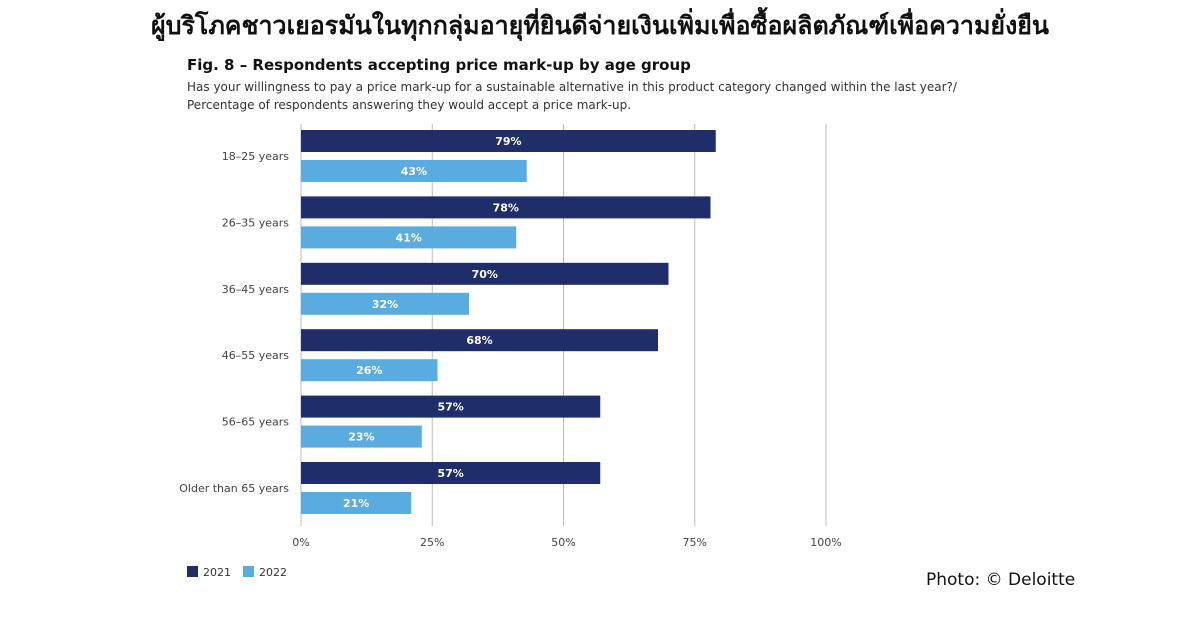  Describe the element at coordinates (256, 289) in the screenshot. I see `category-label-2: 36–45 years` at that location.